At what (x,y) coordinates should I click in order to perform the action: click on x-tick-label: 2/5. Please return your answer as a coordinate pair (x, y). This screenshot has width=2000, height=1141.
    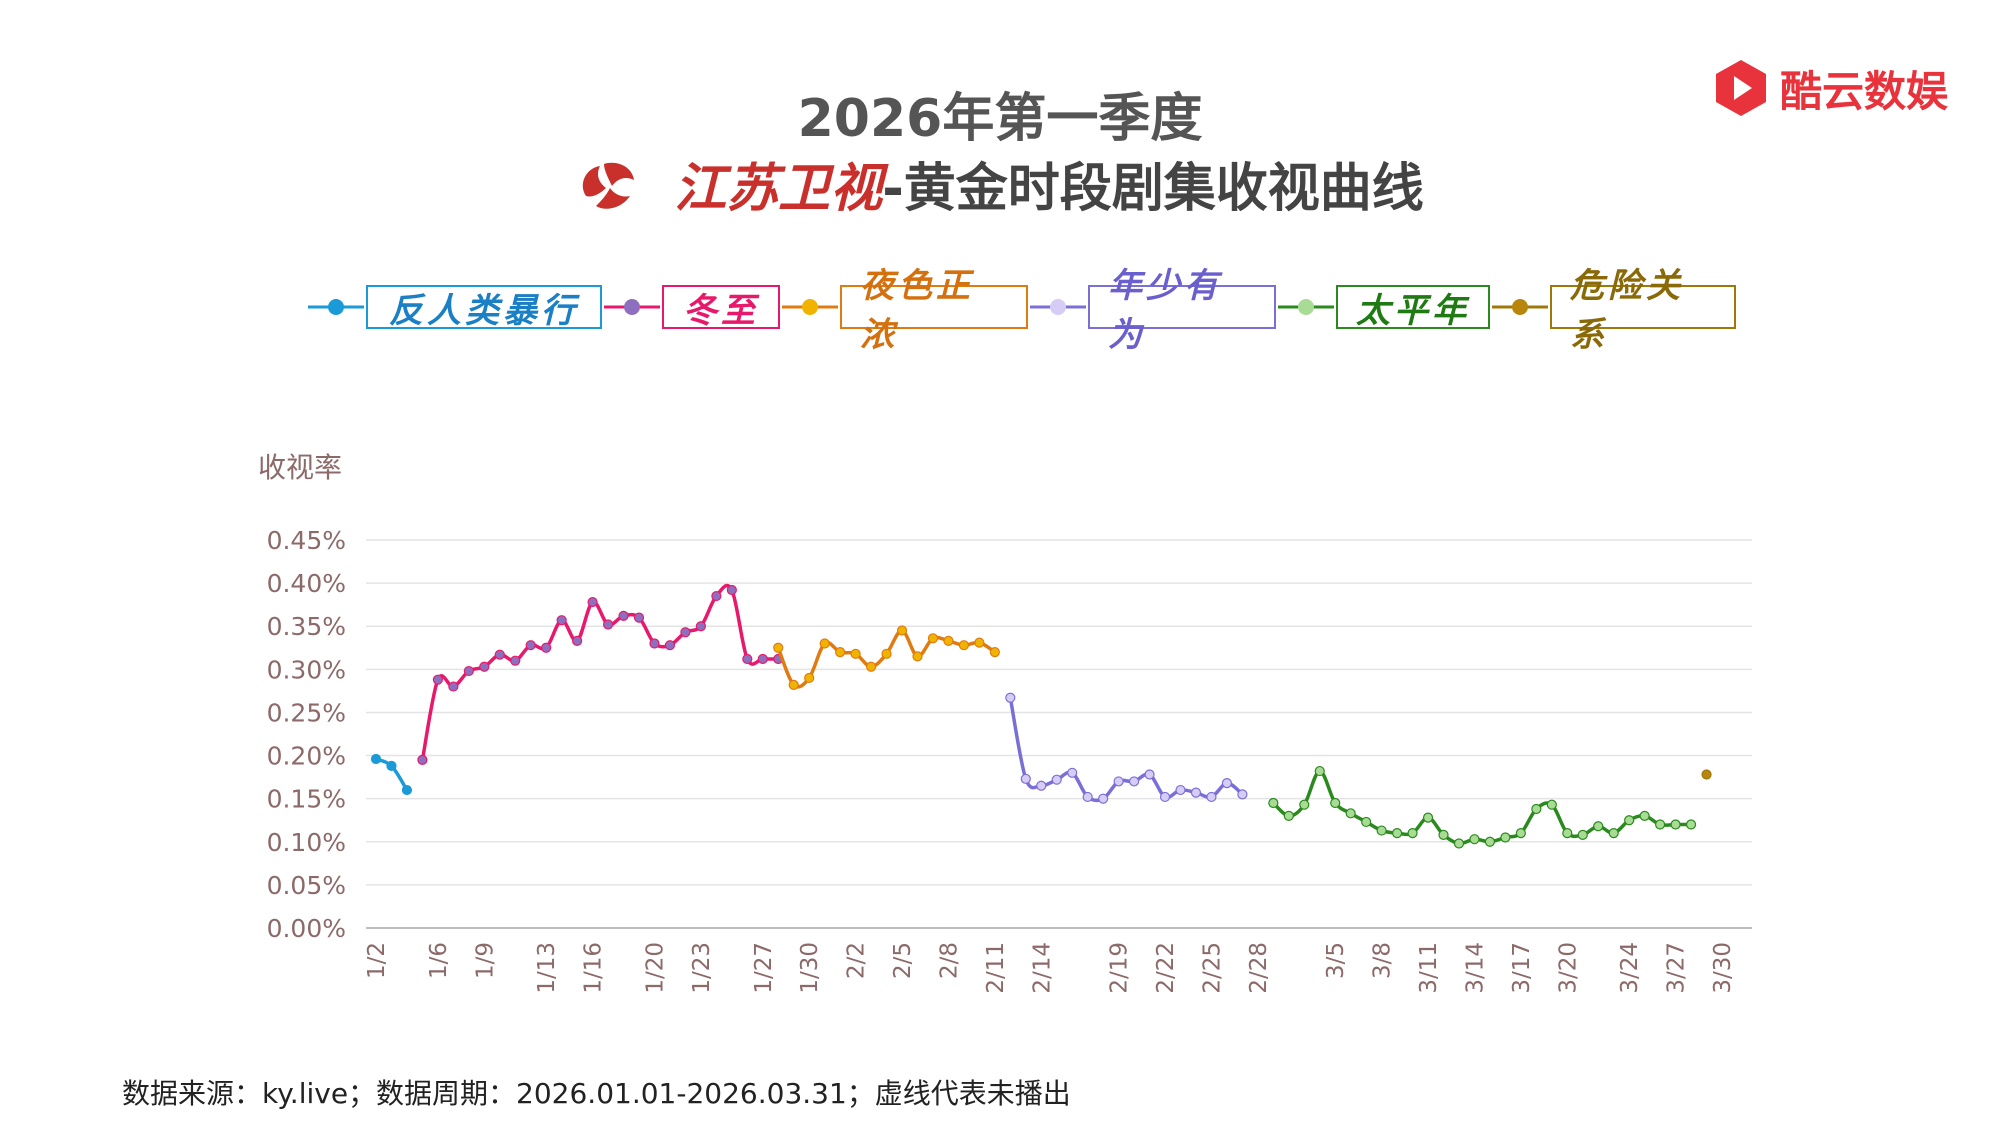
    Looking at the image, I should click on (903, 960).